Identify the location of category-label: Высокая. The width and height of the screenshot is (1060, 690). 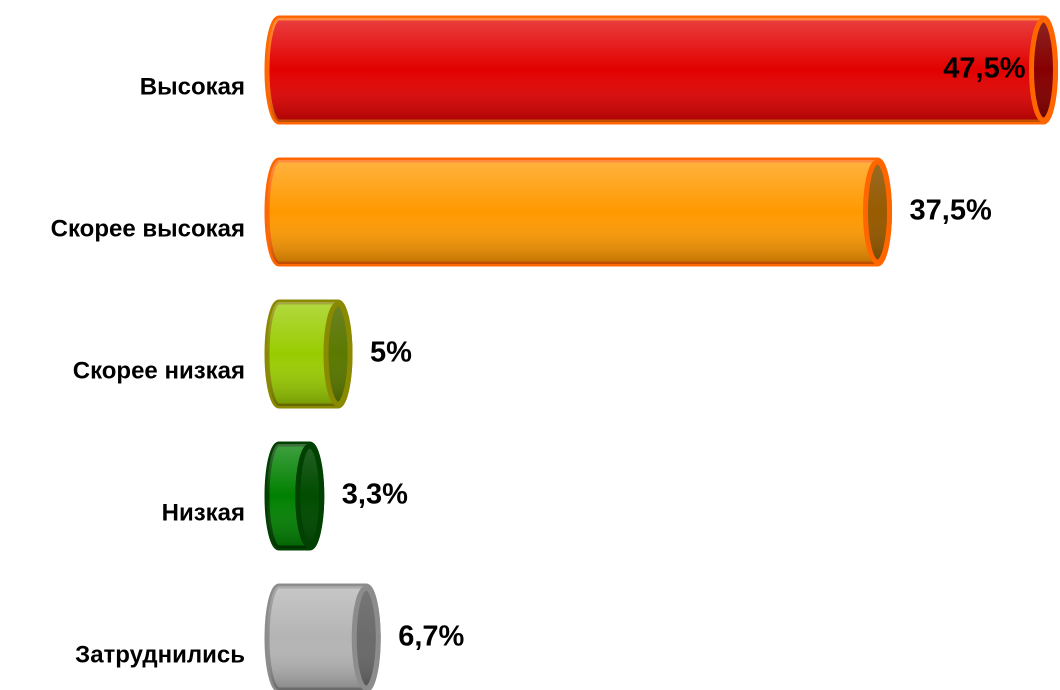
(192, 86).